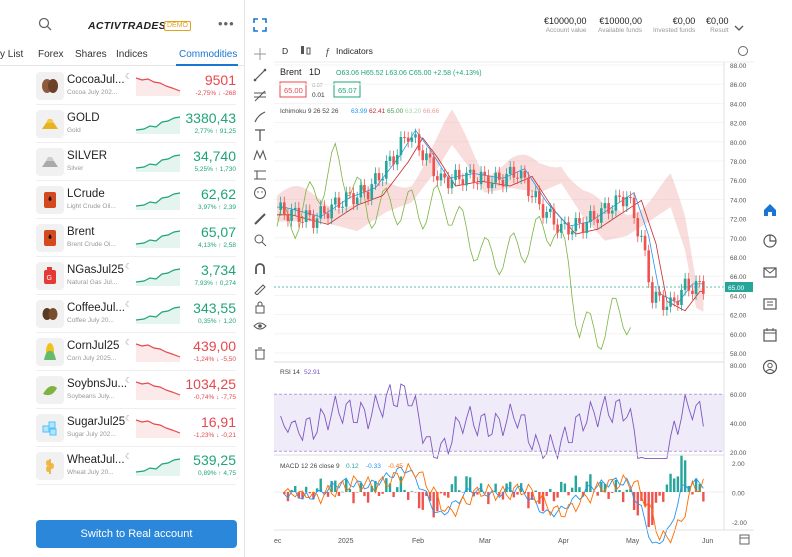 The width and height of the screenshot is (792, 557). What do you see at coordinates (132, 54) in the screenshot?
I see `tab-indices: Indices` at bounding box center [132, 54].